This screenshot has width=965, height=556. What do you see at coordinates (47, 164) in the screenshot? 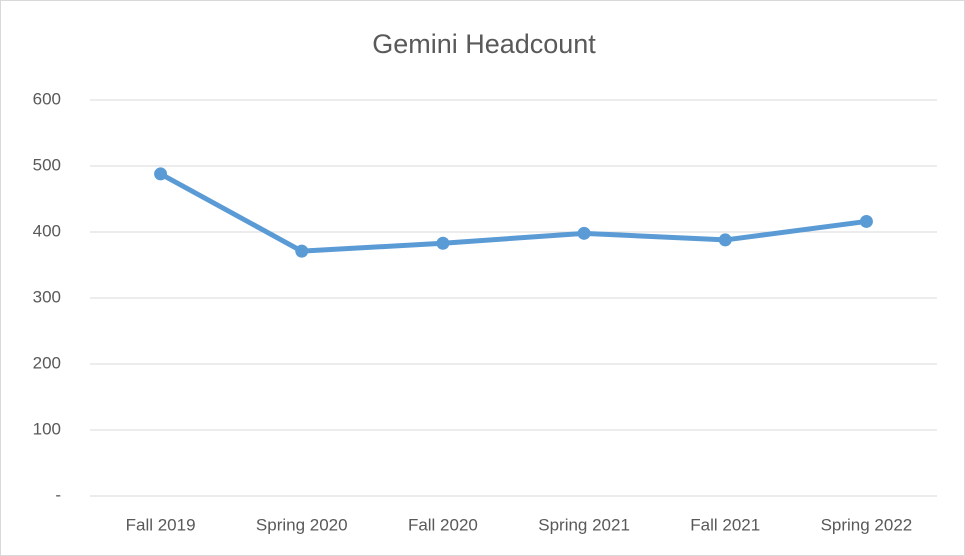
I see `y-tick-label: 500` at bounding box center [47, 164].